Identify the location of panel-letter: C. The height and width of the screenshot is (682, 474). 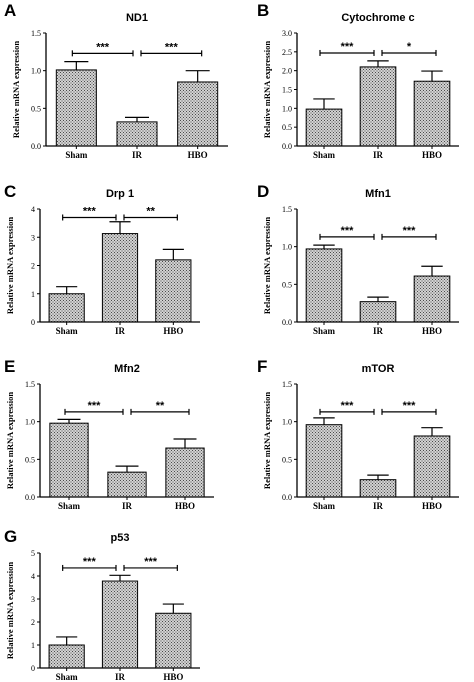
(10, 191).